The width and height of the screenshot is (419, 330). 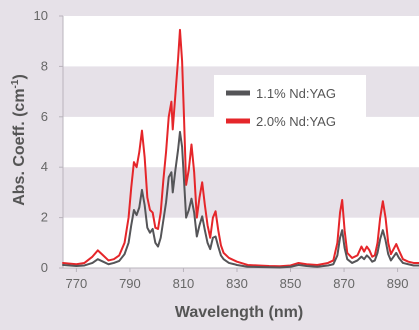 I want to click on y-axis-title-close: ), so click(x=19, y=76).